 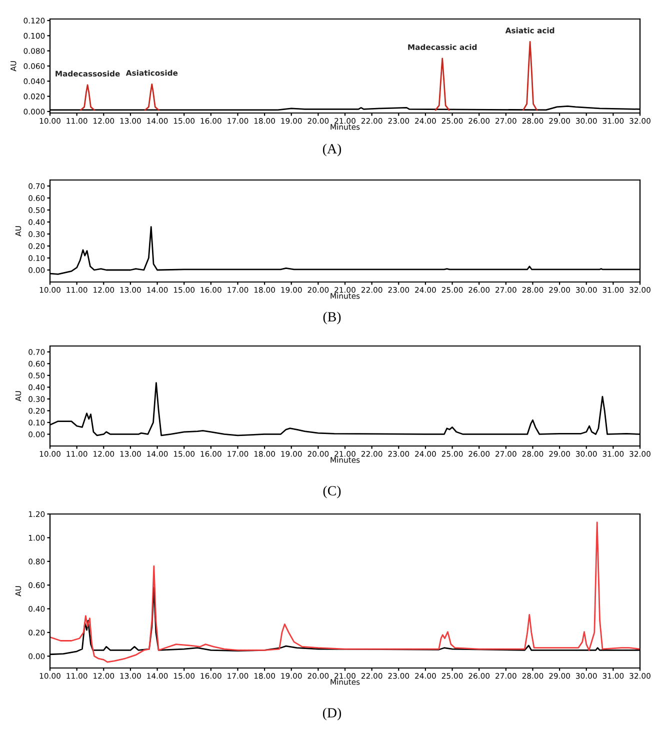 I want to click on text: (D), so click(x=332, y=714).